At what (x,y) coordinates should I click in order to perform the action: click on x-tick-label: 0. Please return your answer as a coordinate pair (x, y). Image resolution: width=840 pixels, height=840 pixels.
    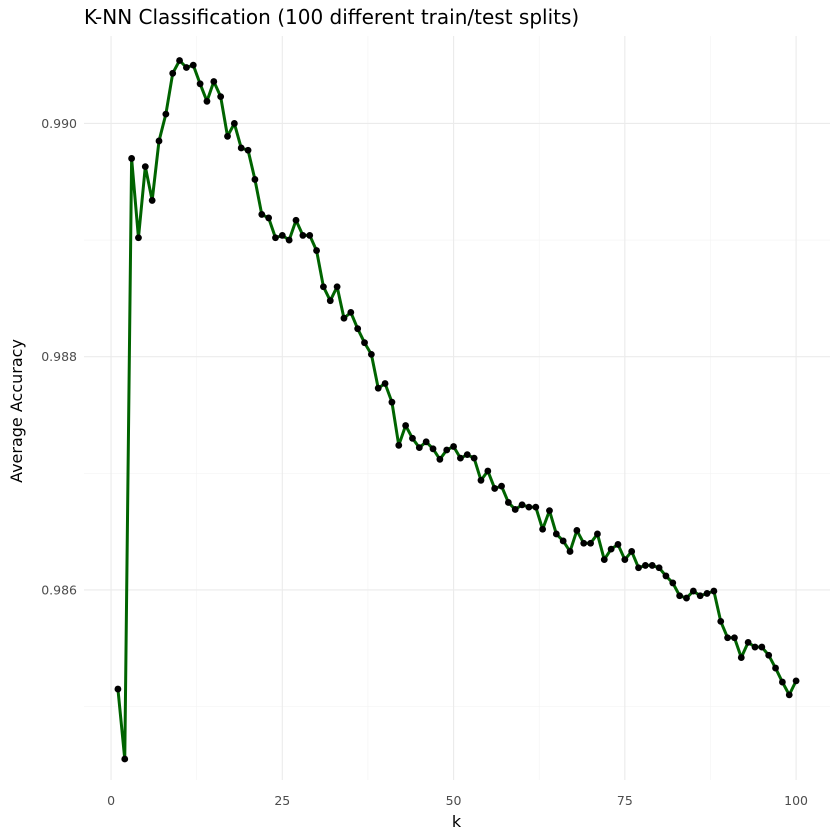
    Looking at the image, I should click on (111, 800).